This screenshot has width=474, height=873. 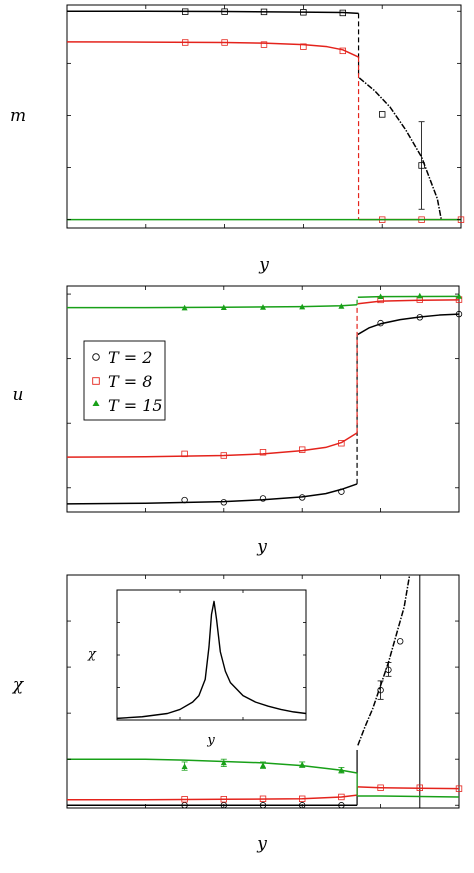 I want to click on inset-marks, so click(x=211, y=660).